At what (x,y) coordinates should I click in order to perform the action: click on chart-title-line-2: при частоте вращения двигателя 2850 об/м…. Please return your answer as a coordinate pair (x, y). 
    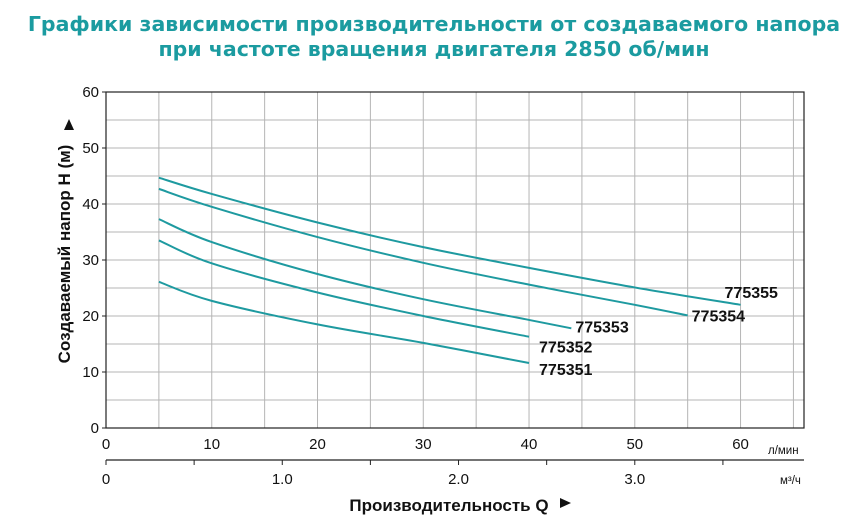
    Looking at the image, I should click on (434, 49).